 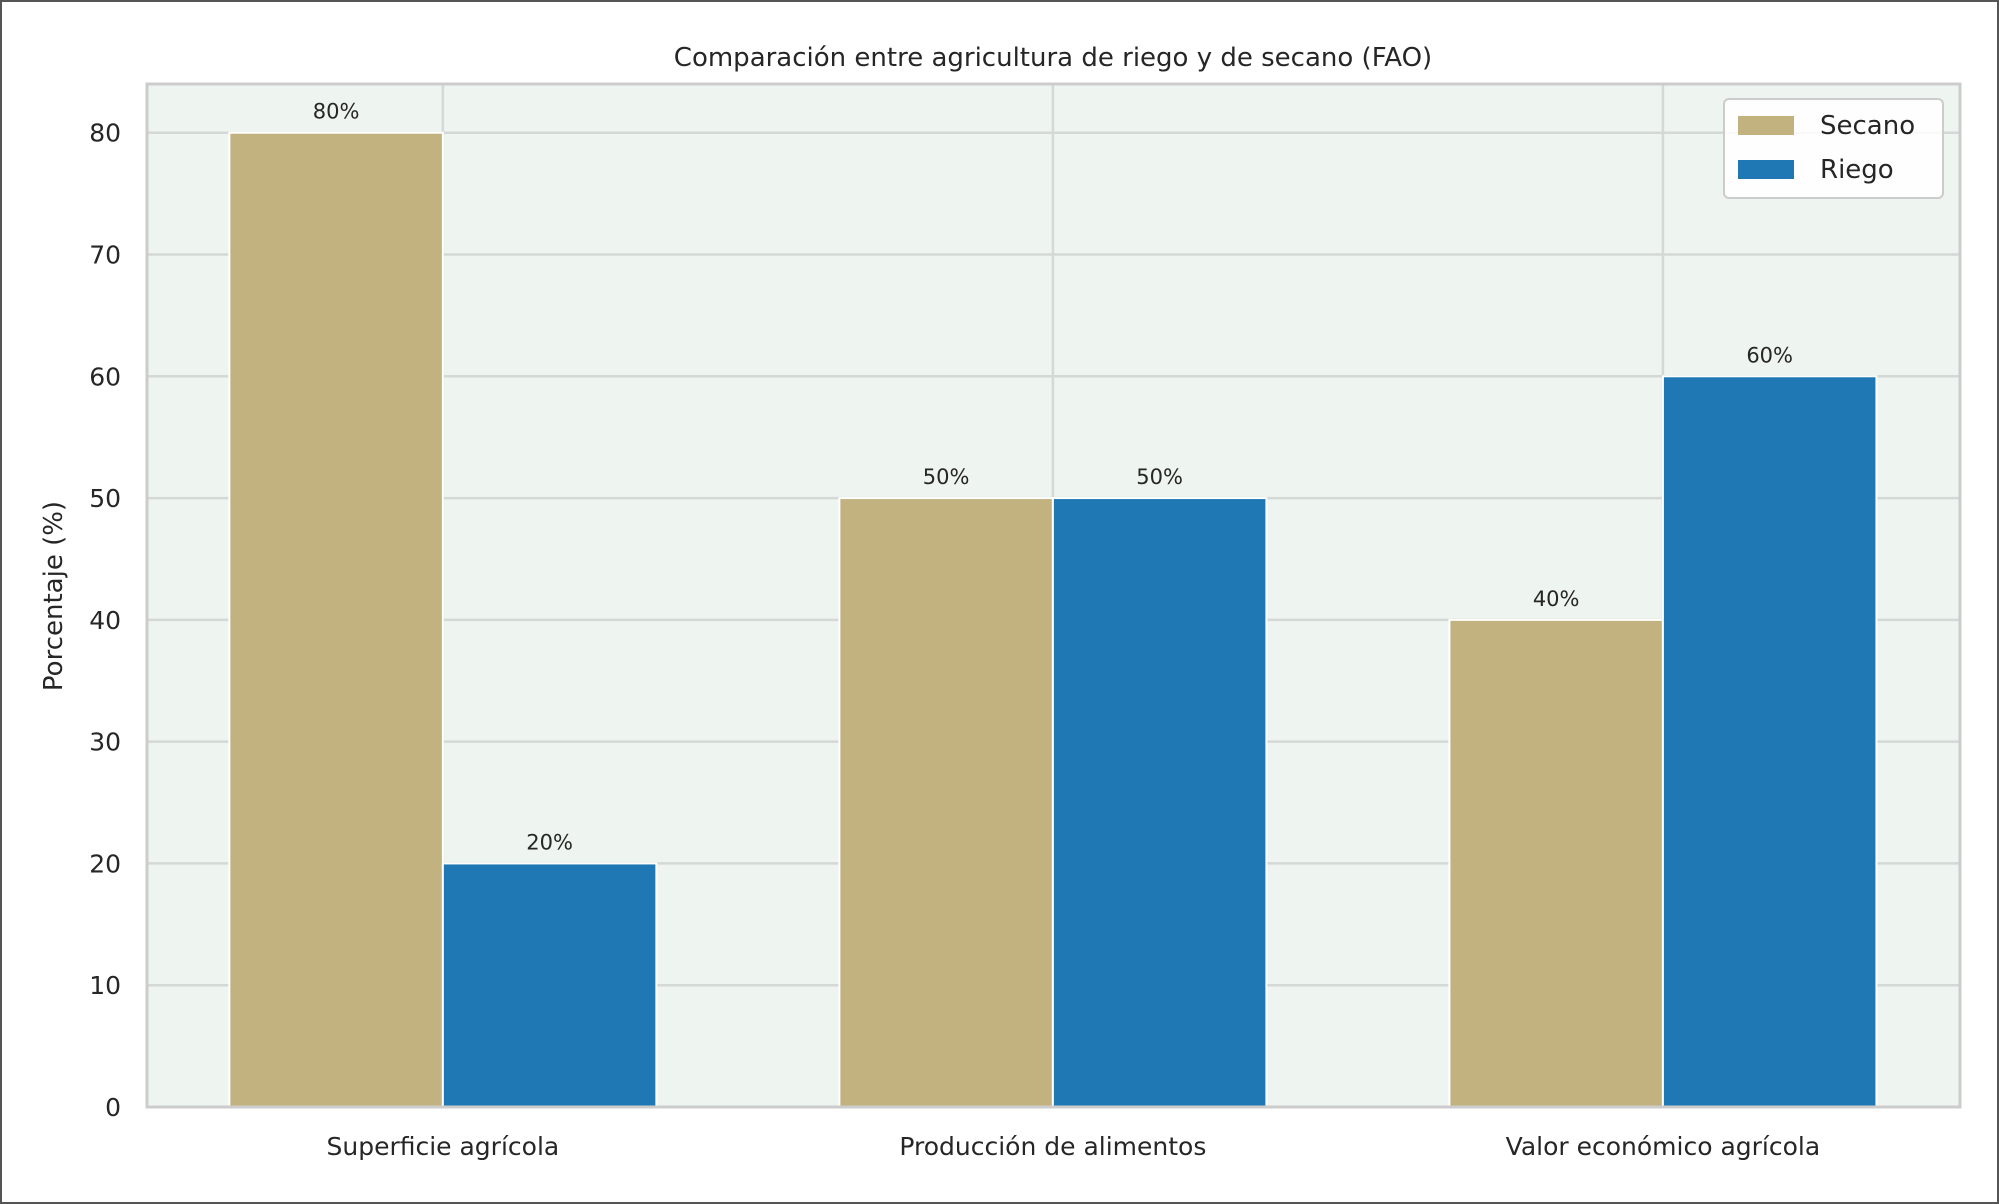 I want to click on y-tick-label: 30, so click(x=105, y=742).